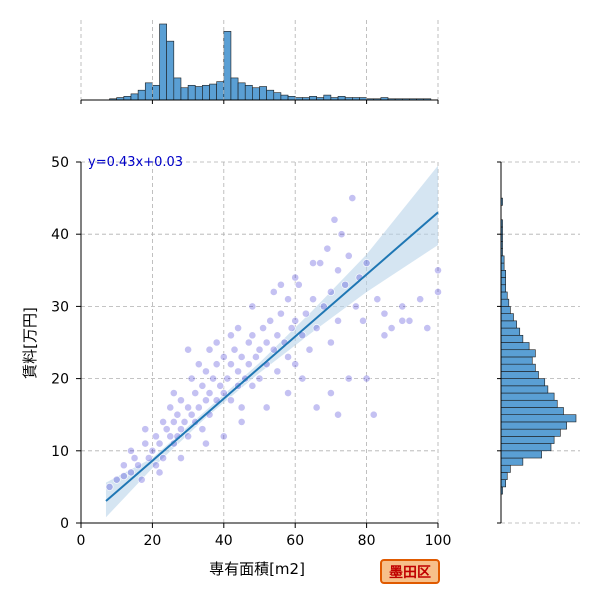 Image resolution: width=600 pixels, height=600 pixels. Describe the element at coordinates (152, 541) in the screenshot. I see `x-tick-label: 20` at that location.